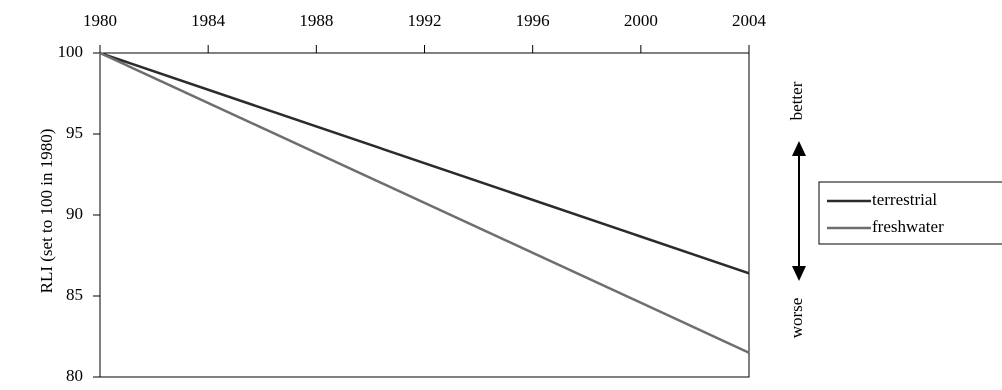 This screenshot has height=390, width=1002. Describe the element at coordinates (641, 20) in the screenshot. I see `x-tick-label: 2000` at that location.